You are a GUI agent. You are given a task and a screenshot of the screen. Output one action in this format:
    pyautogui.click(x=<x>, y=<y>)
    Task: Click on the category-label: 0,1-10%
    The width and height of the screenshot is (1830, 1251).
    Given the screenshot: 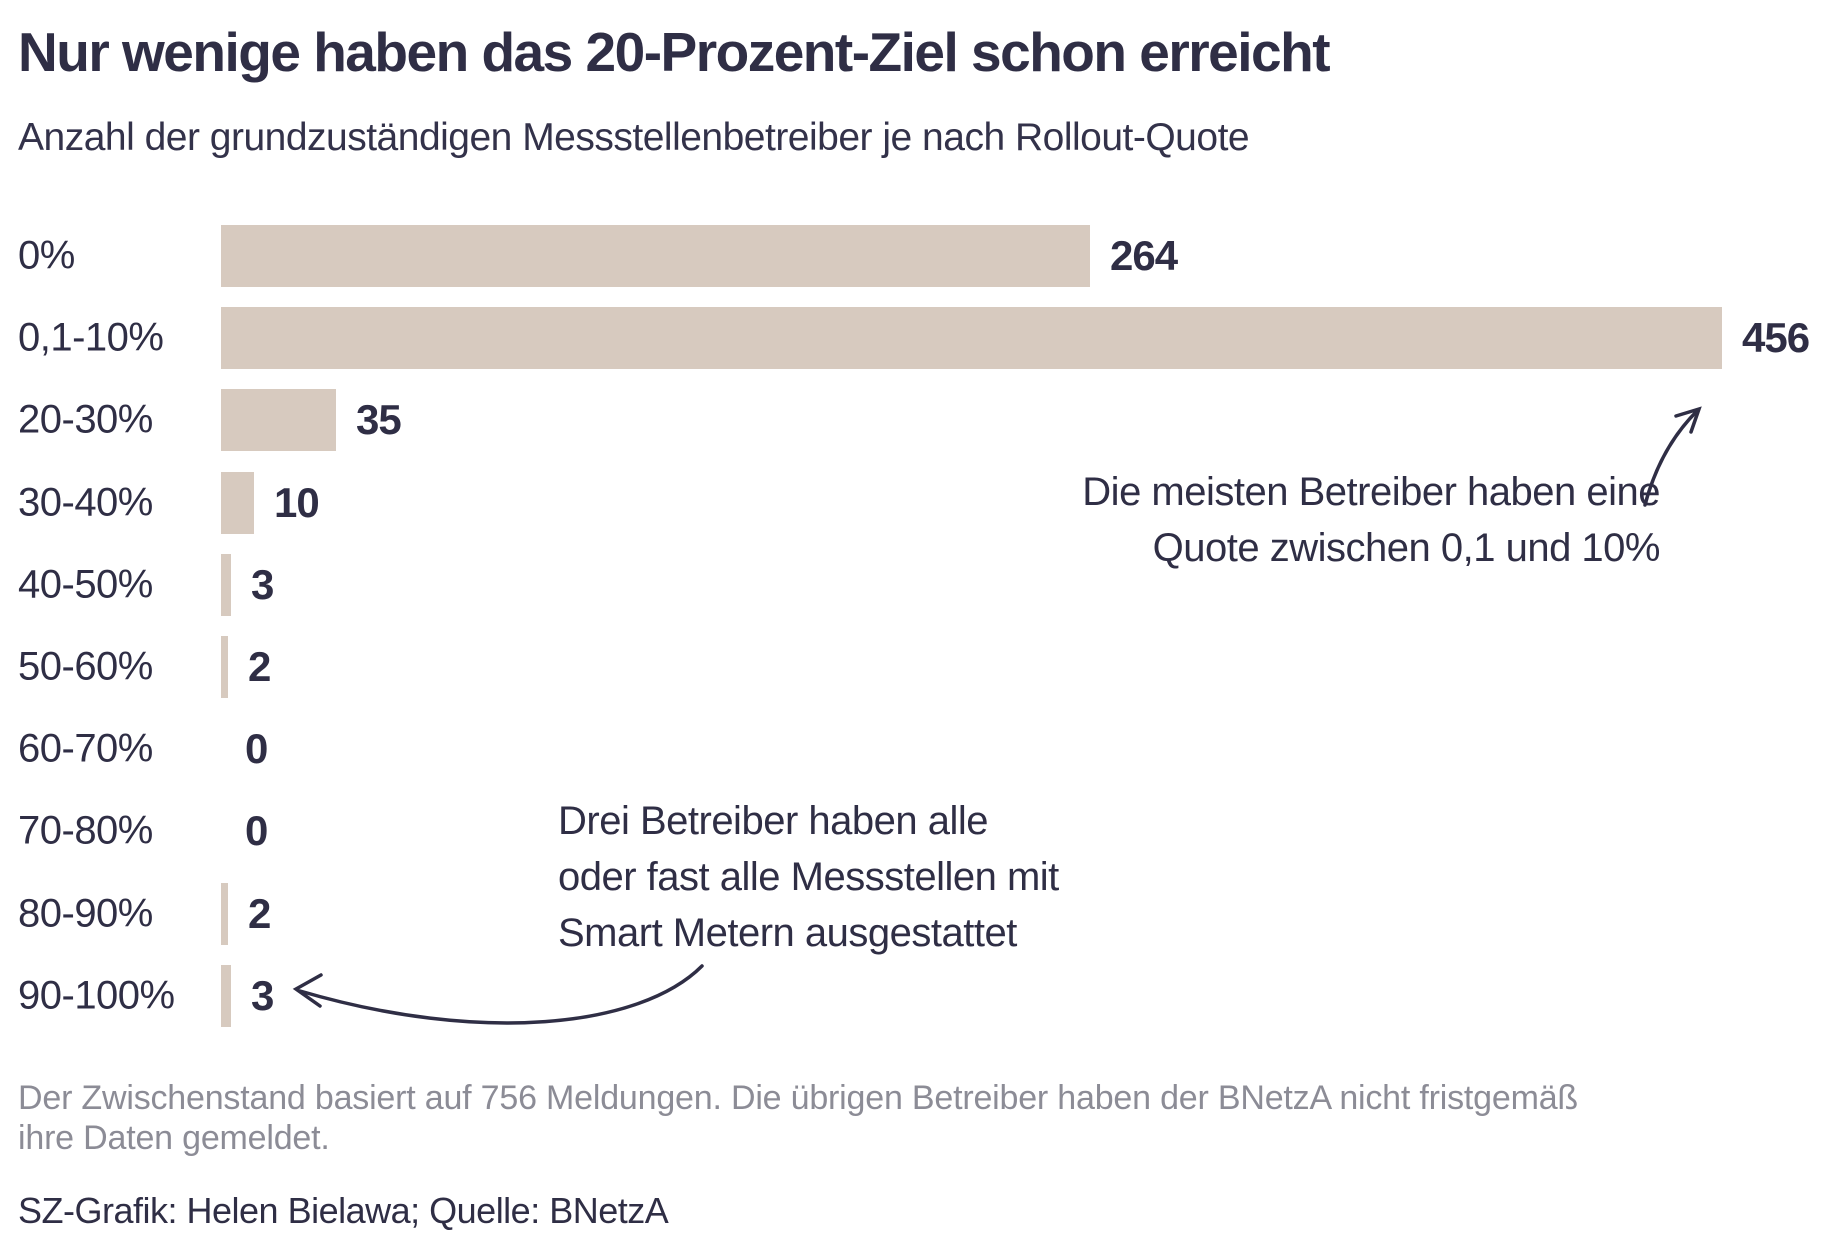 What is the action you would take?
    pyautogui.click(x=91, y=337)
    